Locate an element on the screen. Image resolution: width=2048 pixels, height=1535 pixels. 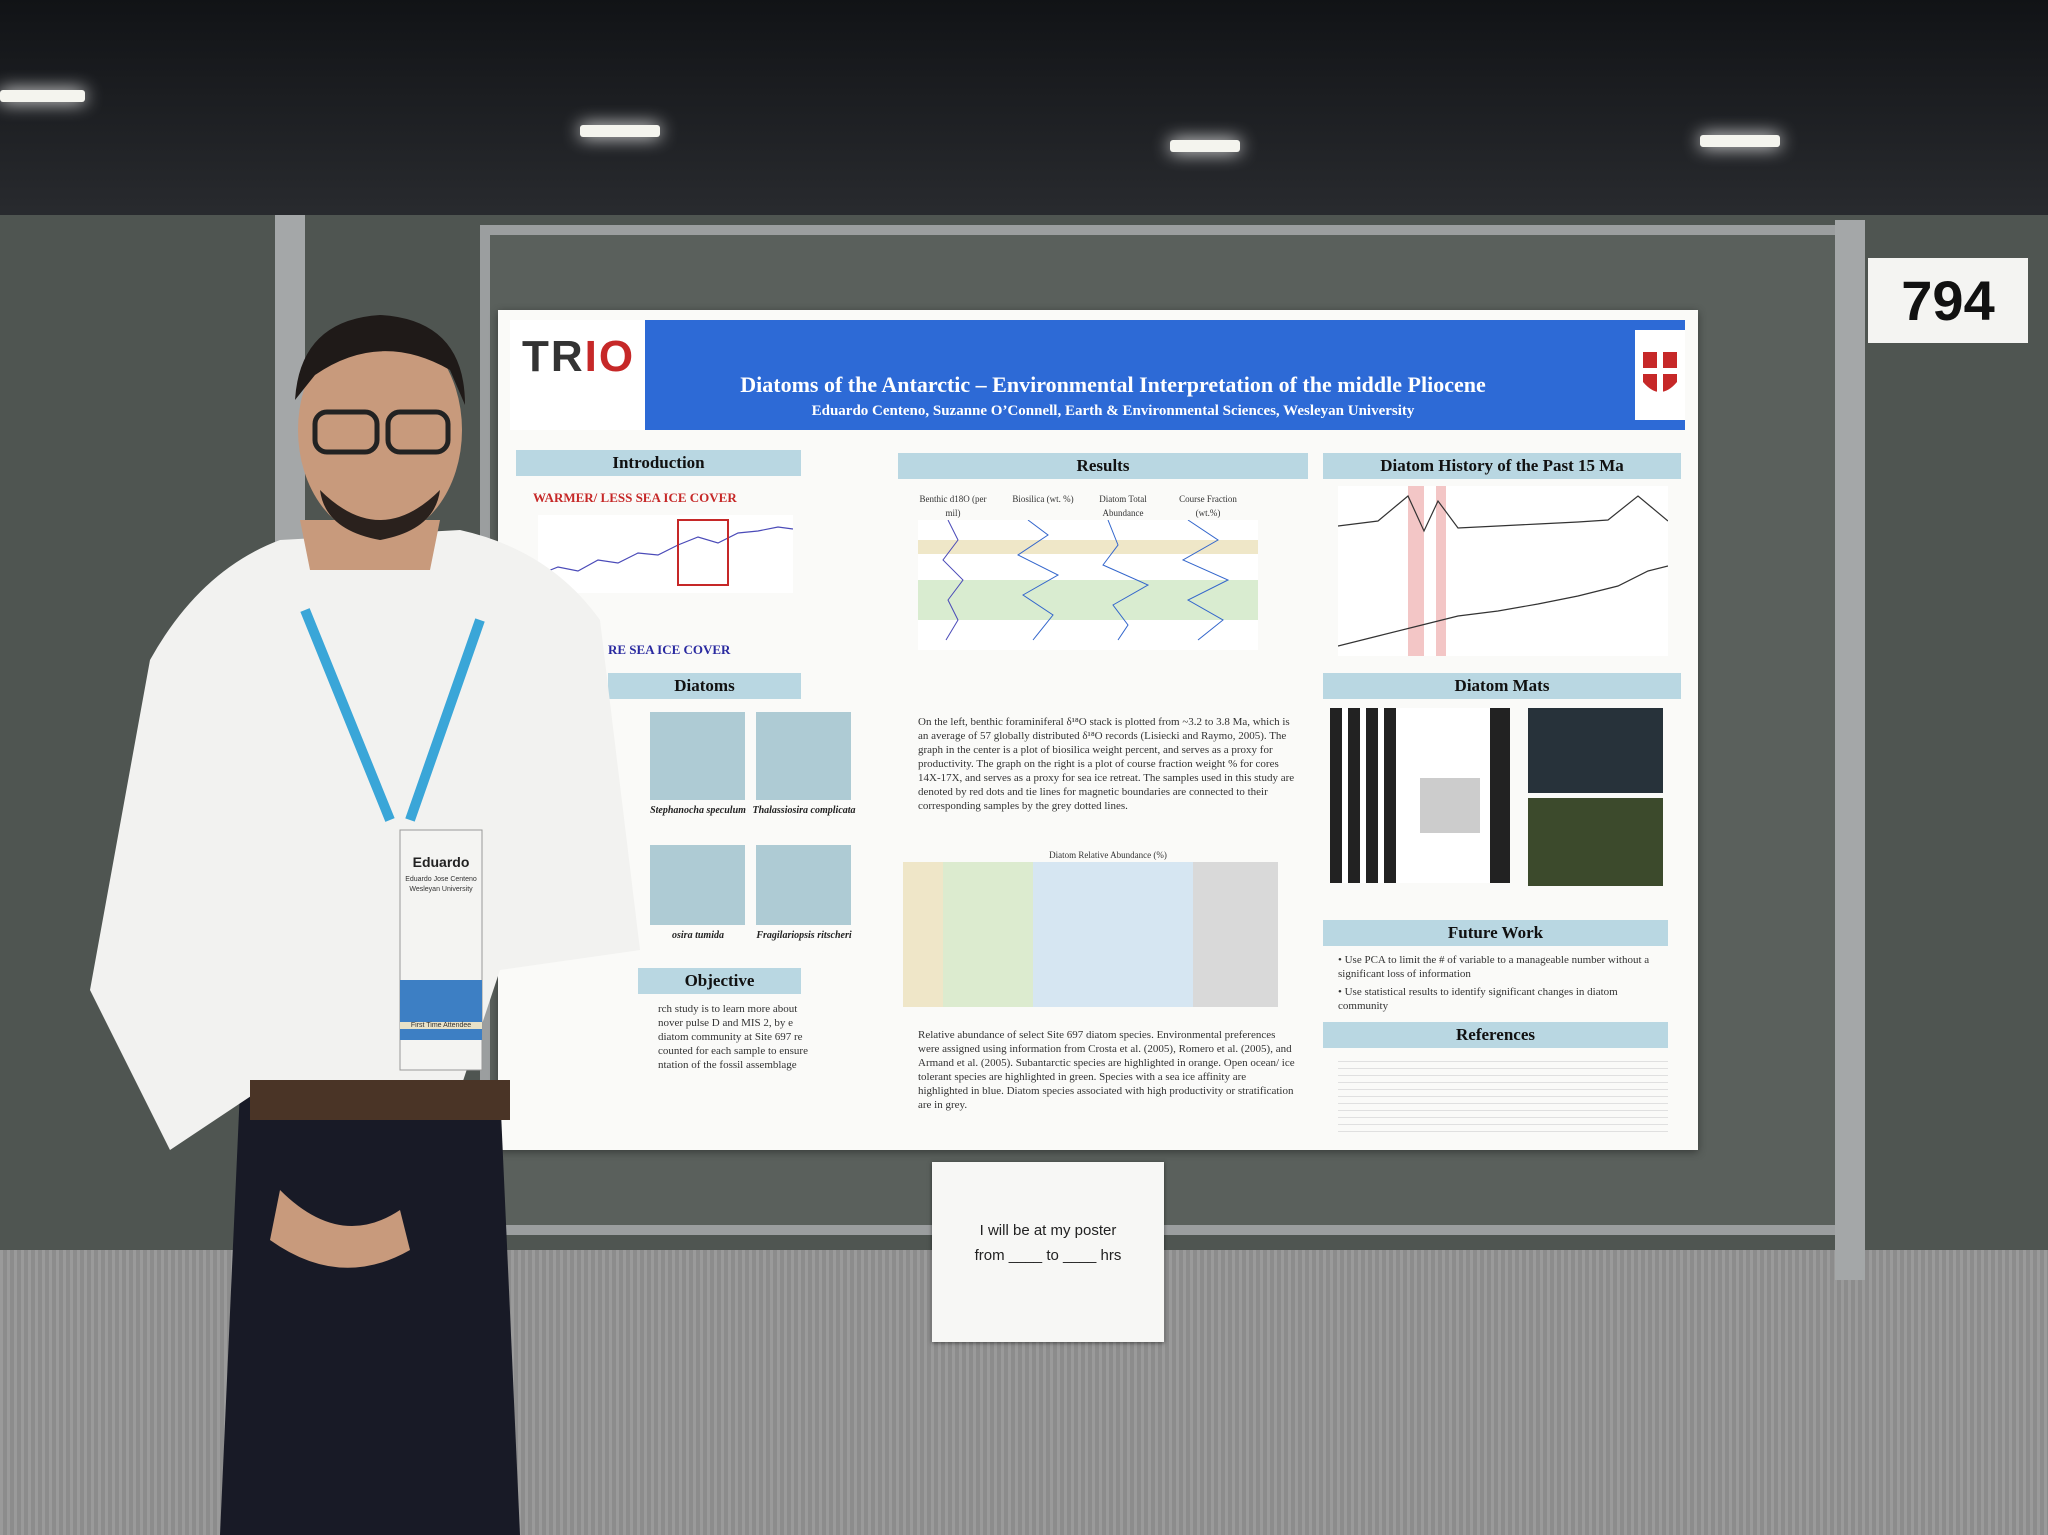
results-column-label: Diatom Total Abundance is located at coordinates (1123, 506).